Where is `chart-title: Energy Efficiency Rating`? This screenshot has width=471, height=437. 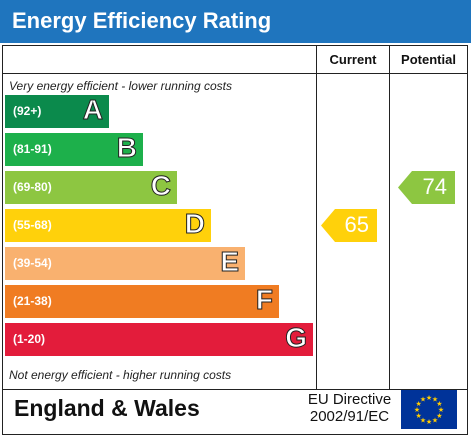
chart-title: Energy Efficiency Rating is located at coordinates (142, 20).